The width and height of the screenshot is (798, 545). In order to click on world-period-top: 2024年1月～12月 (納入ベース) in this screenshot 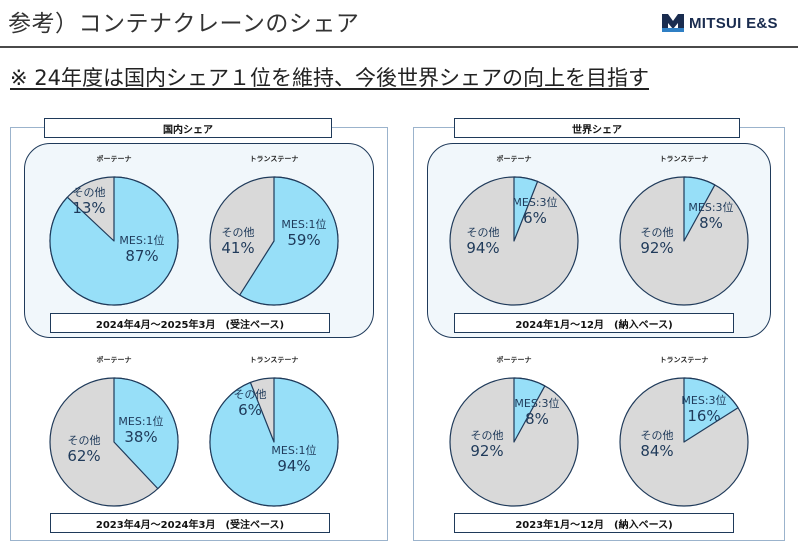, I will do `click(594, 323)`.